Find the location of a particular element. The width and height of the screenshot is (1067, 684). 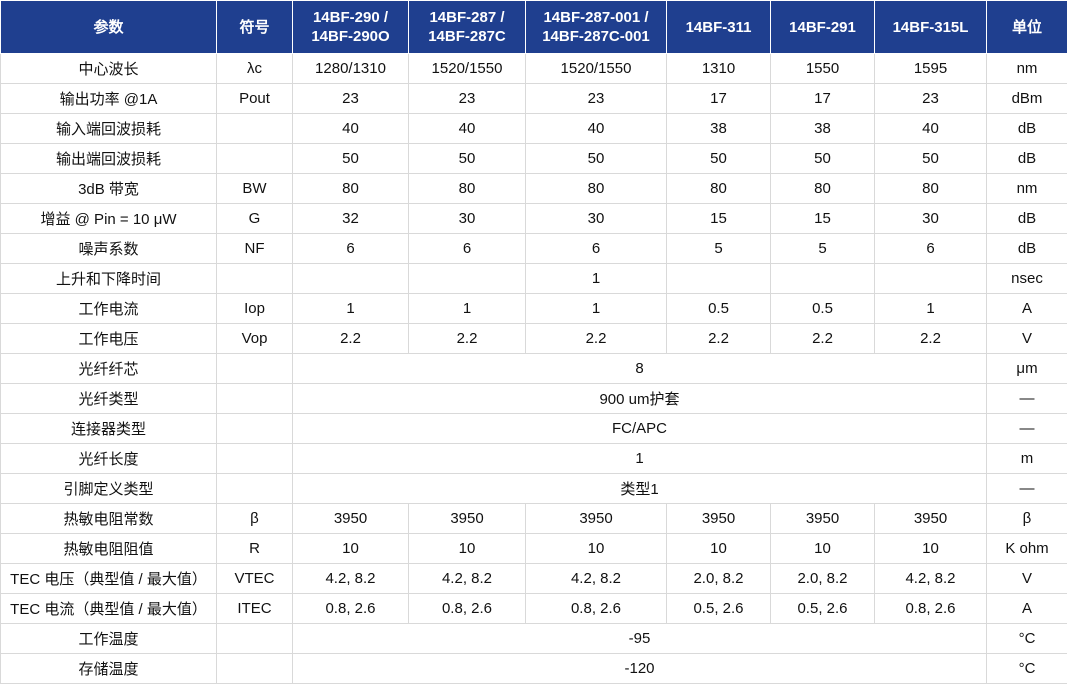

param-cell: 工作电流 is located at coordinates (109, 309).